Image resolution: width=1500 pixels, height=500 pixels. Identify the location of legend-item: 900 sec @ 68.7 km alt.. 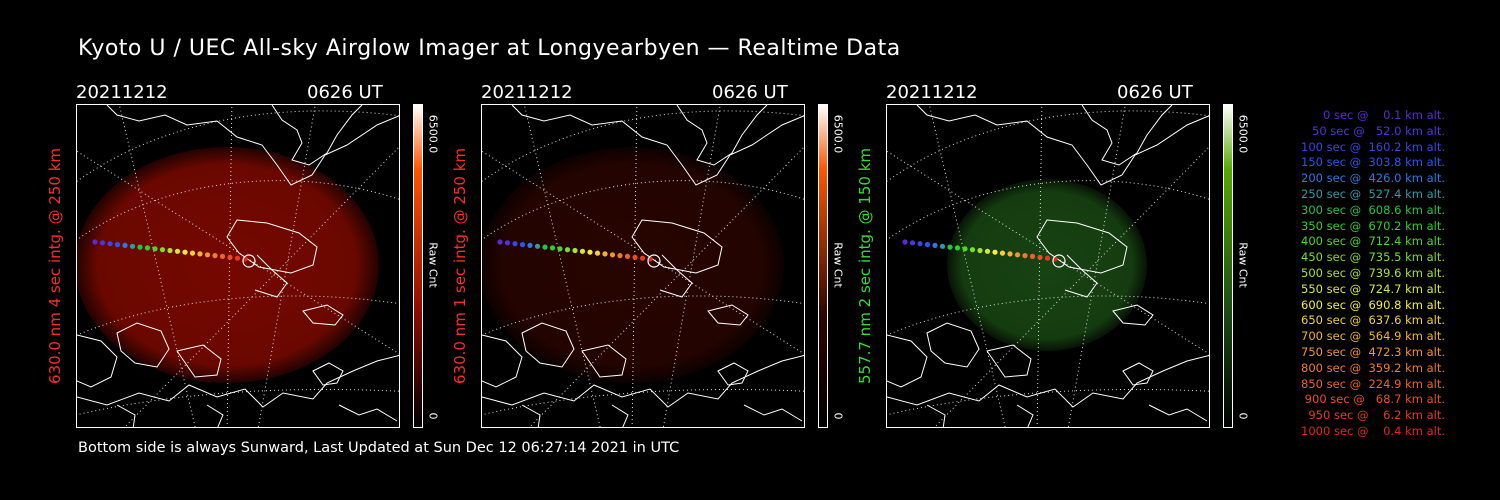
(1373, 399).